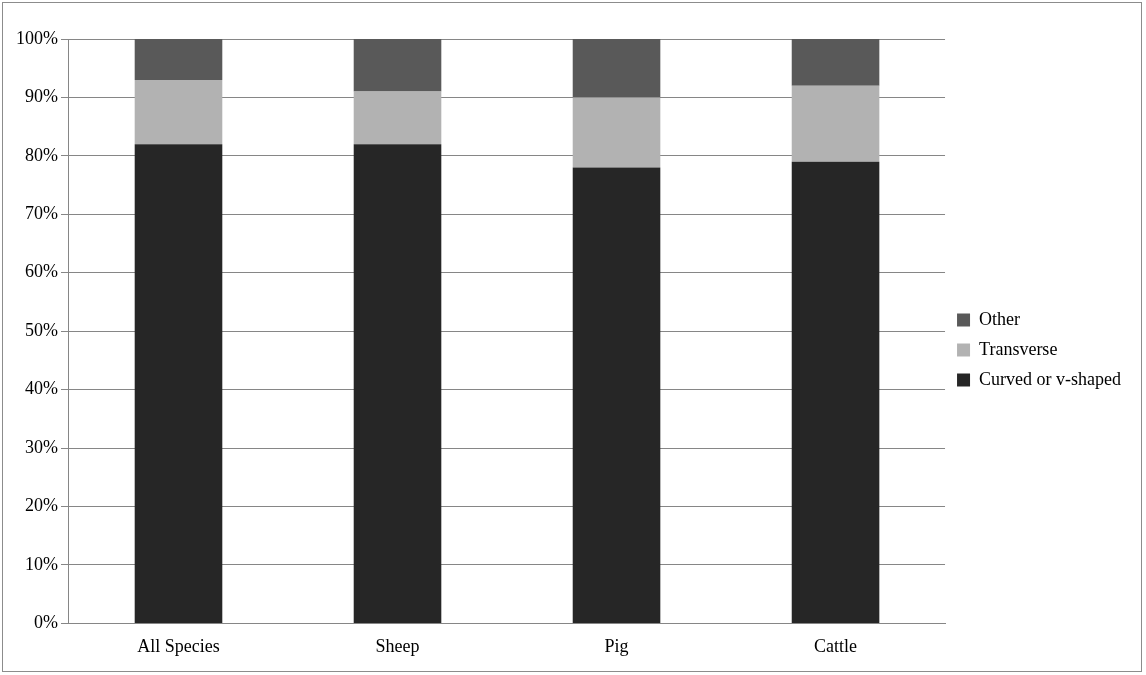 This screenshot has height=675, width=1146. Describe the element at coordinates (45, 622) in the screenshot. I see `y-tick-label: 0%` at that location.